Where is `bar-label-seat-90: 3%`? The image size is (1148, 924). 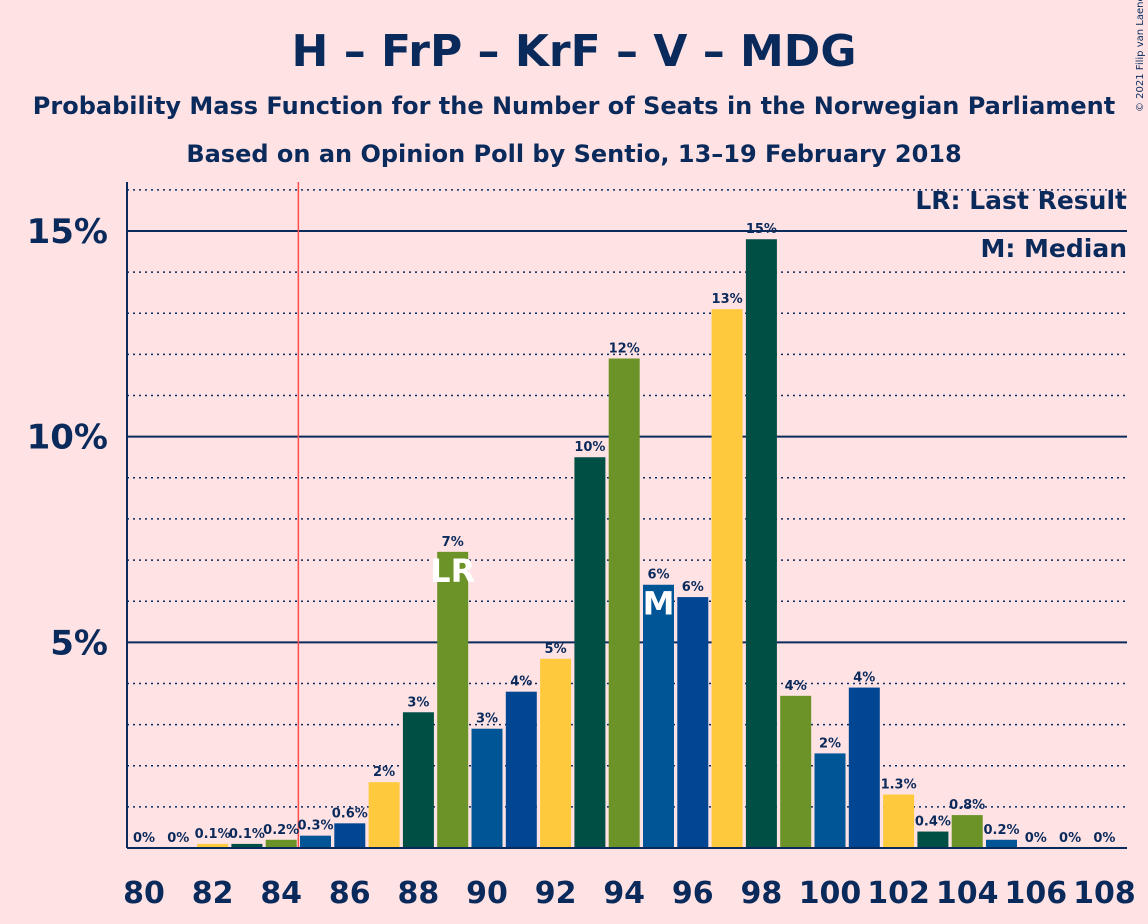 bar-label-seat-90: 3% is located at coordinates (487, 719).